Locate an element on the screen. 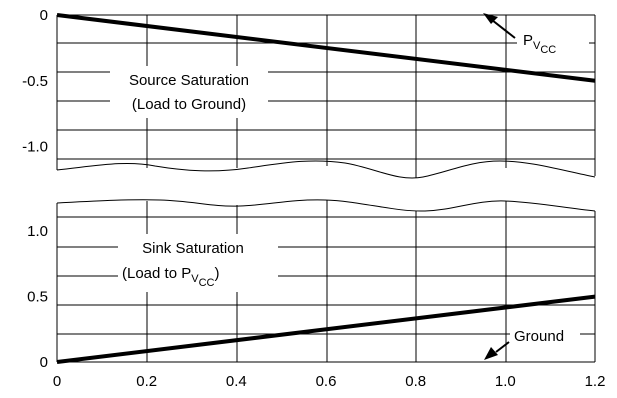 The height and width of the screenshot is (398, 617). upper-y-tick-label: -0.5 is located at coordinates (35, 81).